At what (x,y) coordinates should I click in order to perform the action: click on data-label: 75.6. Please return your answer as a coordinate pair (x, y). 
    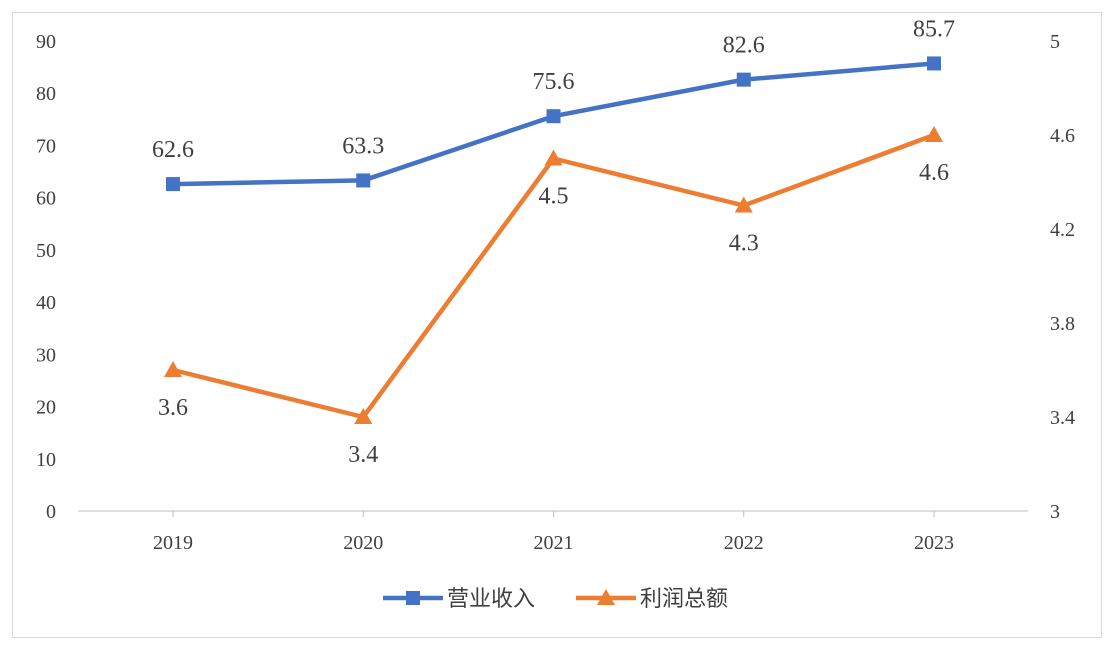
    Looking at the image, I should click on (554, 82).